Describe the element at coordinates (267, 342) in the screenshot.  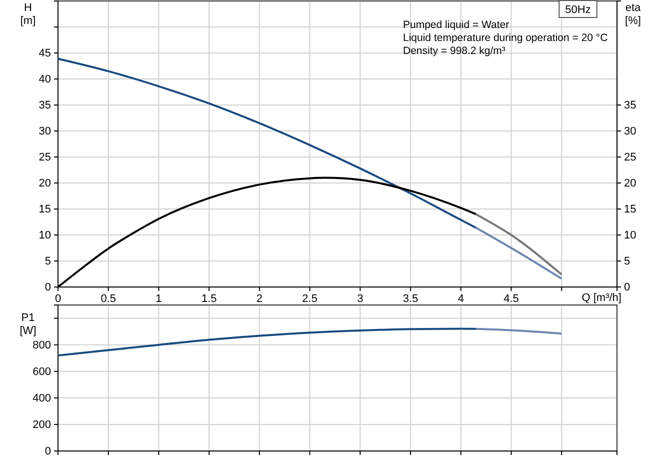
I see `line-series` at that location.